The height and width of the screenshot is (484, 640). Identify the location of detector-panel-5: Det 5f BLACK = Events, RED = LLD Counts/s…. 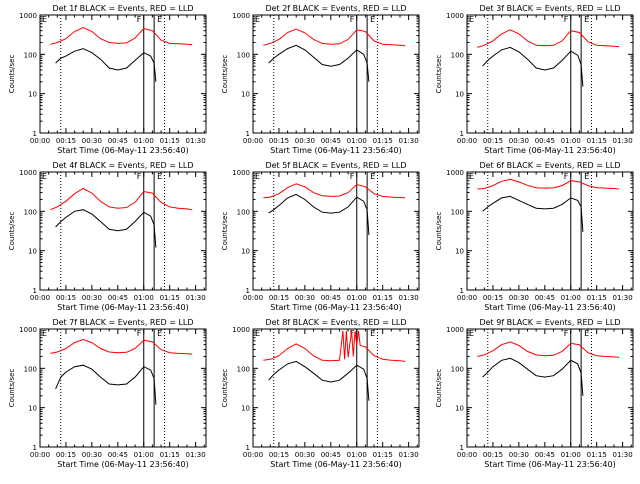
(320, 236).